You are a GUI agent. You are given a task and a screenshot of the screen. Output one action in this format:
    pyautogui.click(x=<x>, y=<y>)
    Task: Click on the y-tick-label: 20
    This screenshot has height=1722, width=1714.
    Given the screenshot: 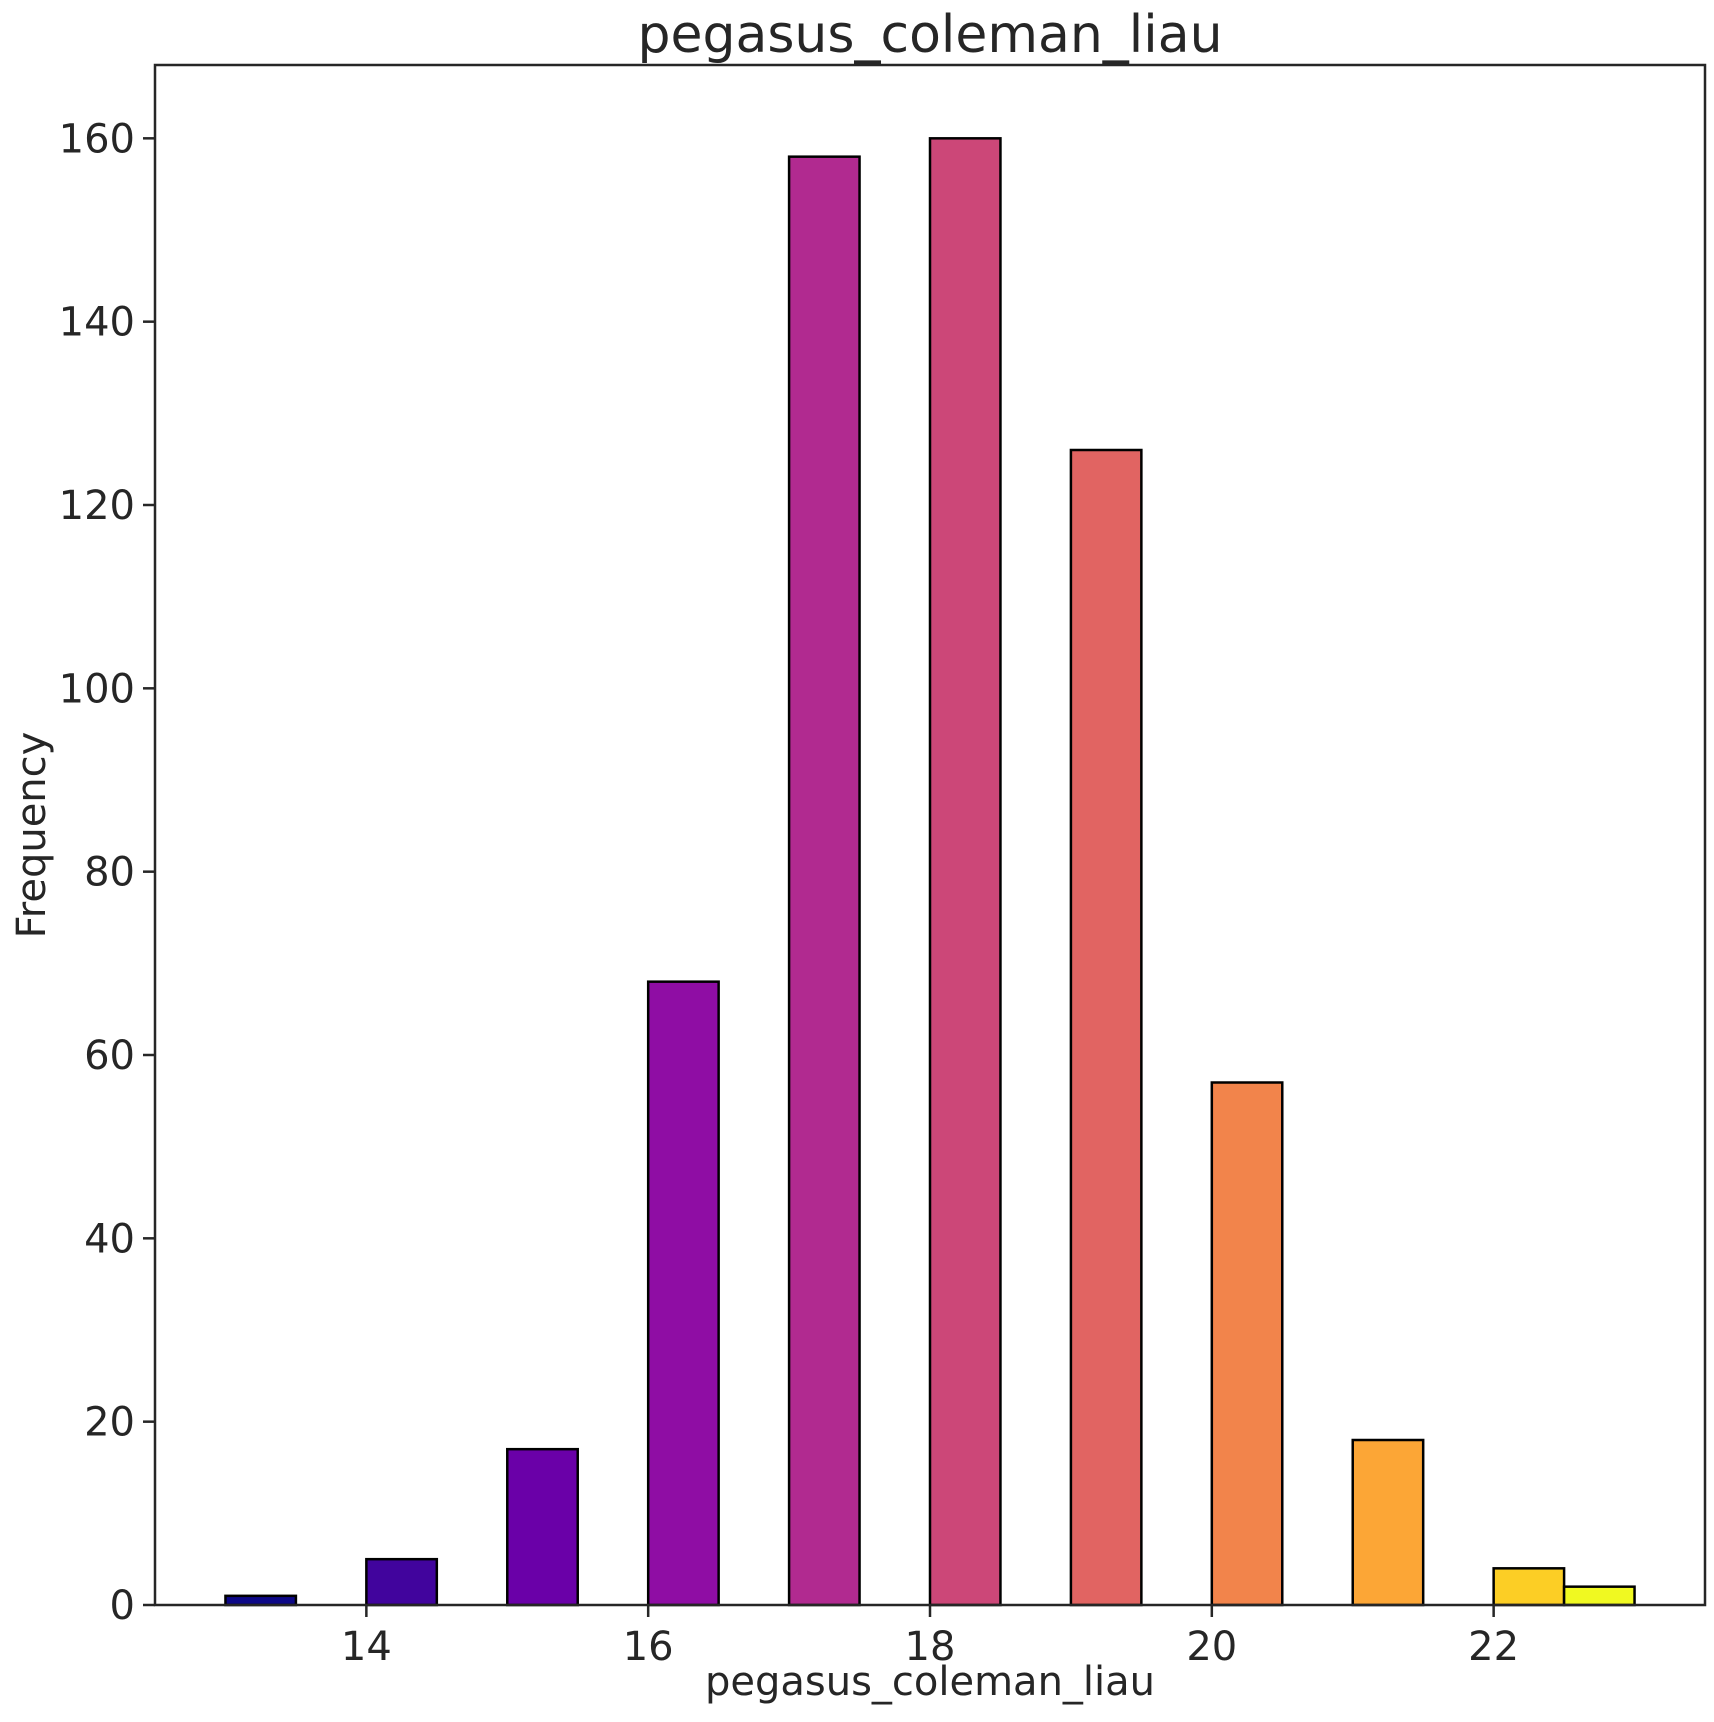 What is the action you would take?
    pyautogui.click(x=109, y=1423)
    